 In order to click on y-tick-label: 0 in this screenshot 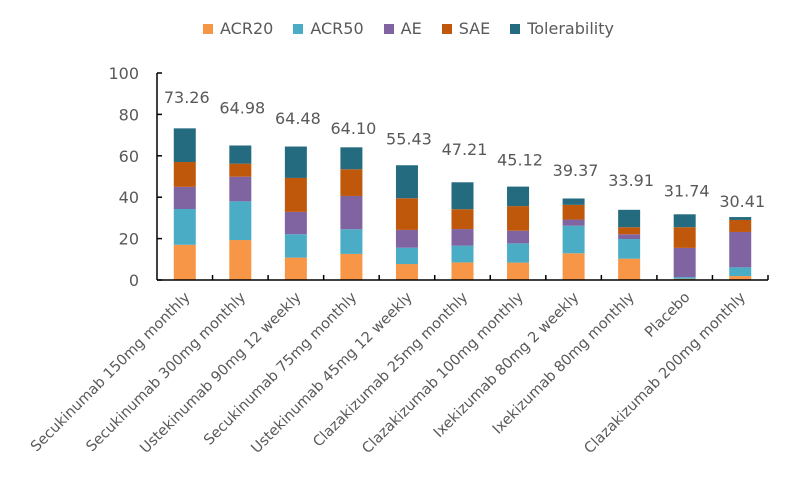, I will do `click(134, 280)`.